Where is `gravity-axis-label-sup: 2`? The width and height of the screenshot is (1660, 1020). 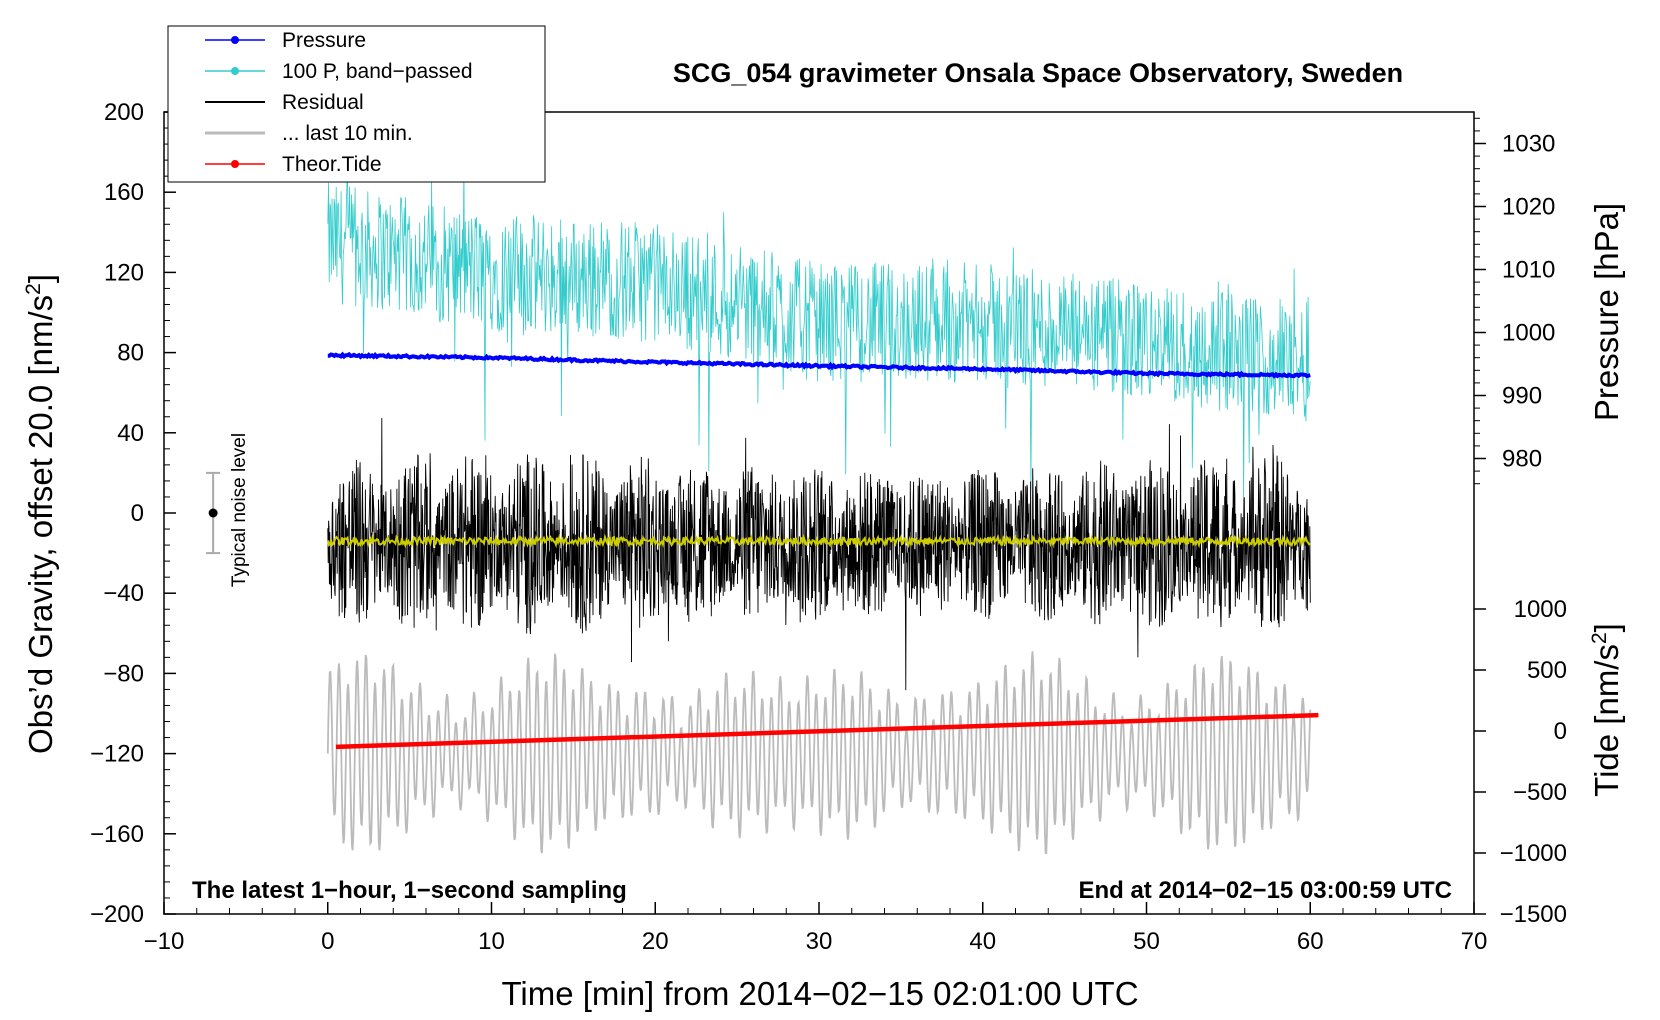 gravity-axis-label-sup: 2 is located at coordinates (33, 289).